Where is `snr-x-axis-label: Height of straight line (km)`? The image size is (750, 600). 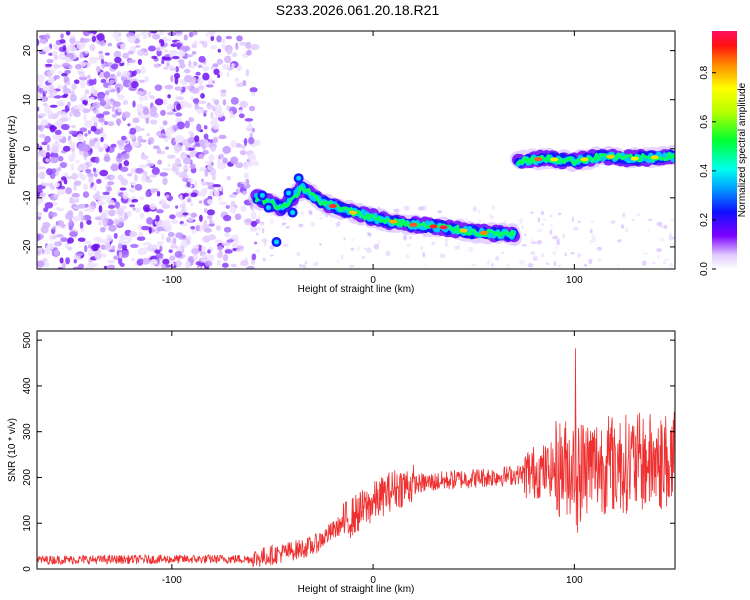
snr-x-axis-label: Height of straight line (km) is located at coordinates (356, 589).